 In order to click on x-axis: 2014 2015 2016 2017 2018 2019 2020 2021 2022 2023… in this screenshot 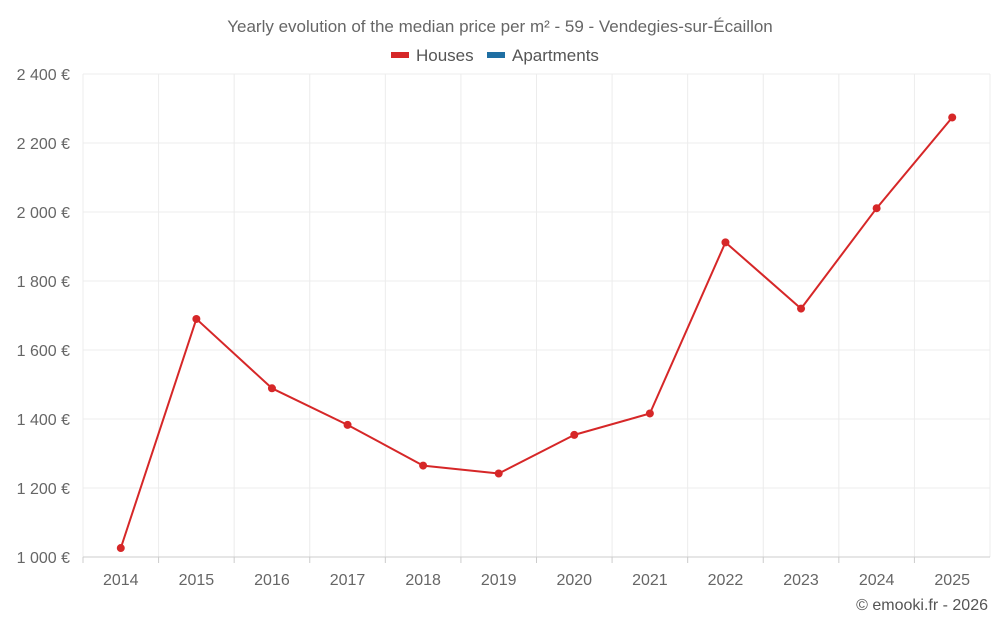, I will do `click(536, 572)`.